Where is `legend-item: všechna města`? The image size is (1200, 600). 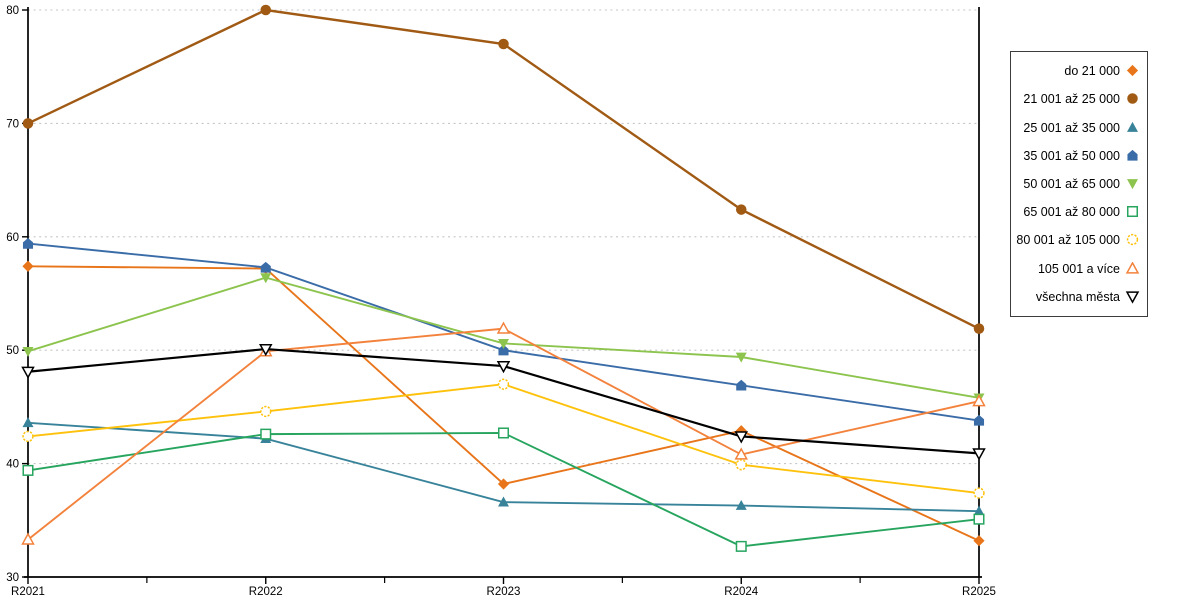 legend-item: všechna města is located at coordinates (1079, 297).